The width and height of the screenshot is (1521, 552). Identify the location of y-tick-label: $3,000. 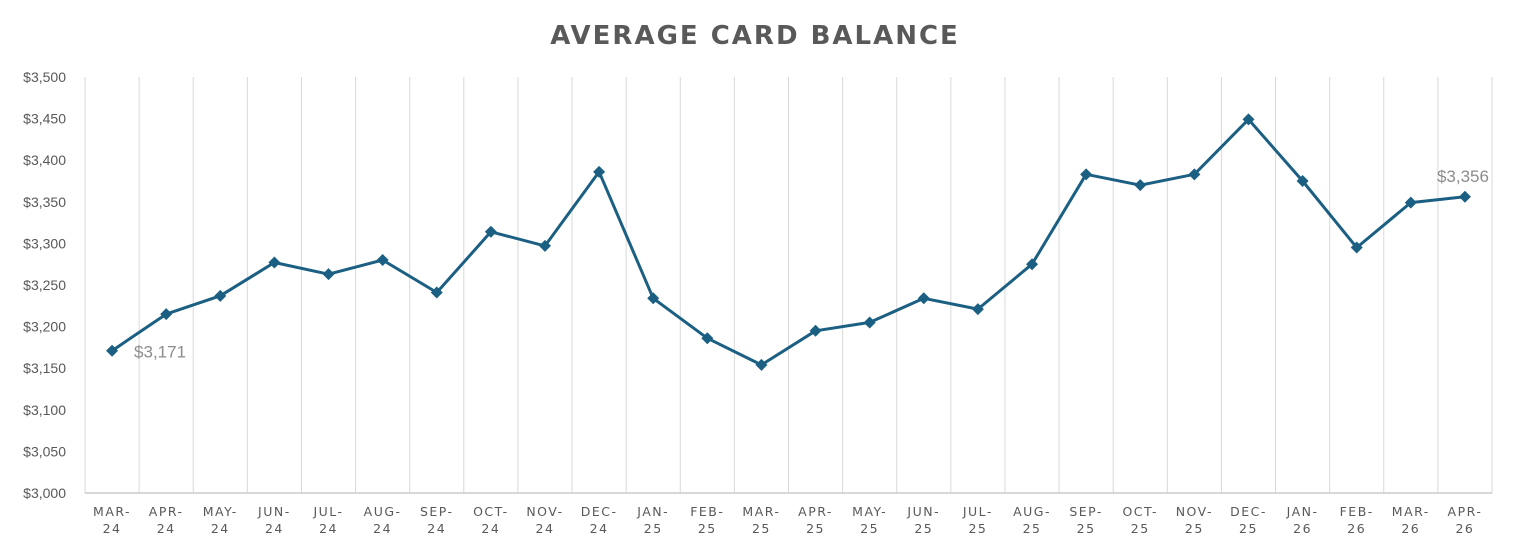
(44, 493).